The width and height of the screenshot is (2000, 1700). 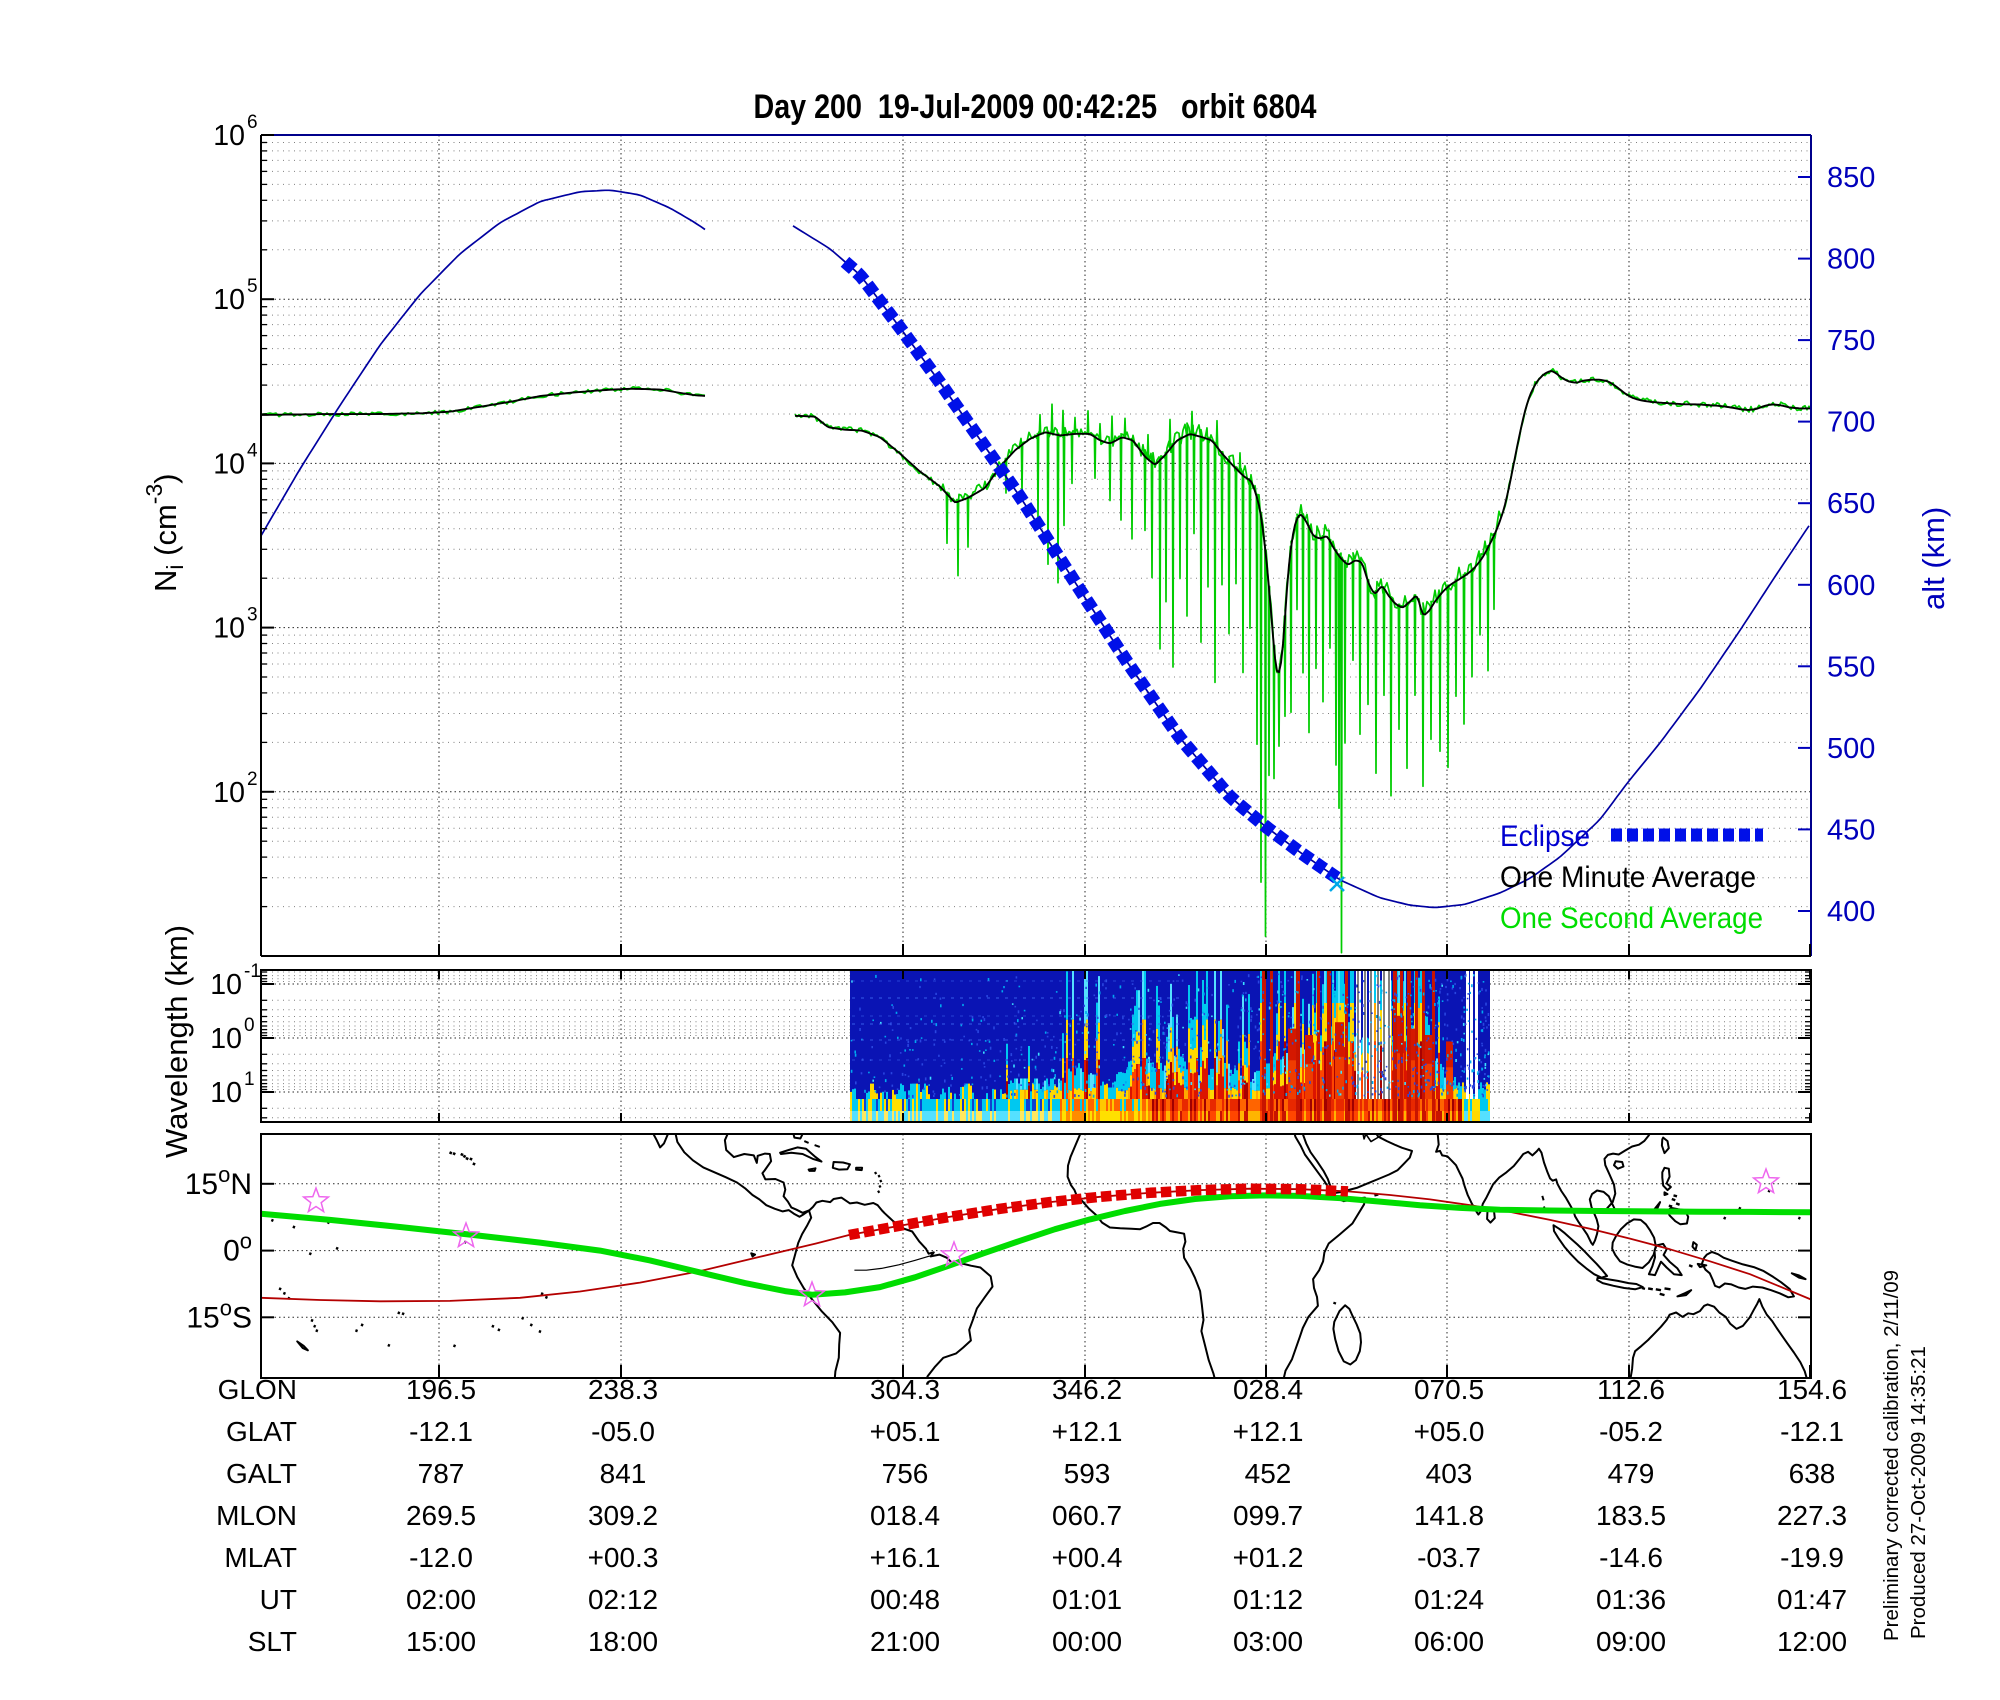 I want to click on svg-text: 112.6, so click(x=1631, y=1389).